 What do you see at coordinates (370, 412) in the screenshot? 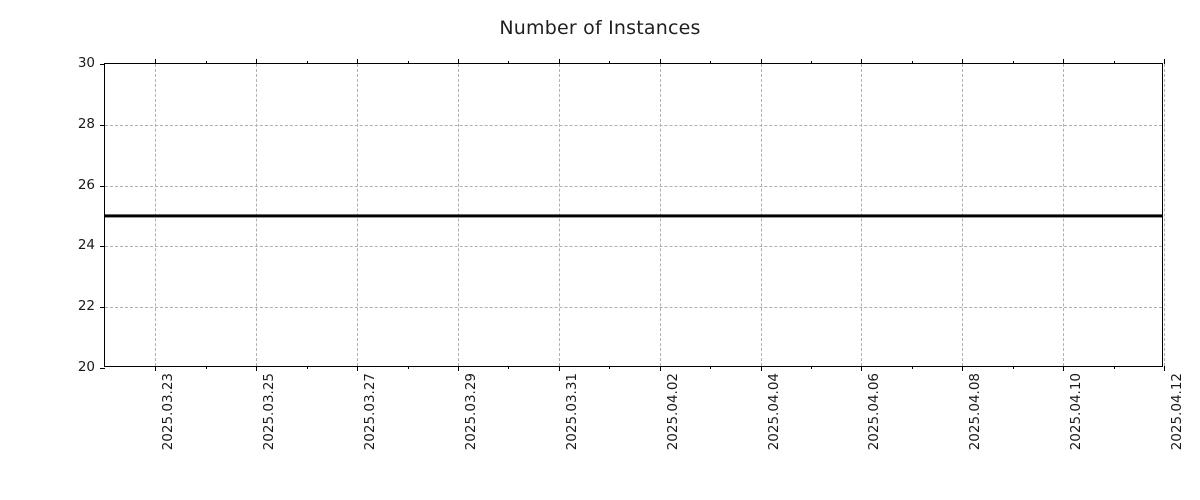
I see `x-axis-tick-label: 2025.03.27` at bounding box center [370, 412].